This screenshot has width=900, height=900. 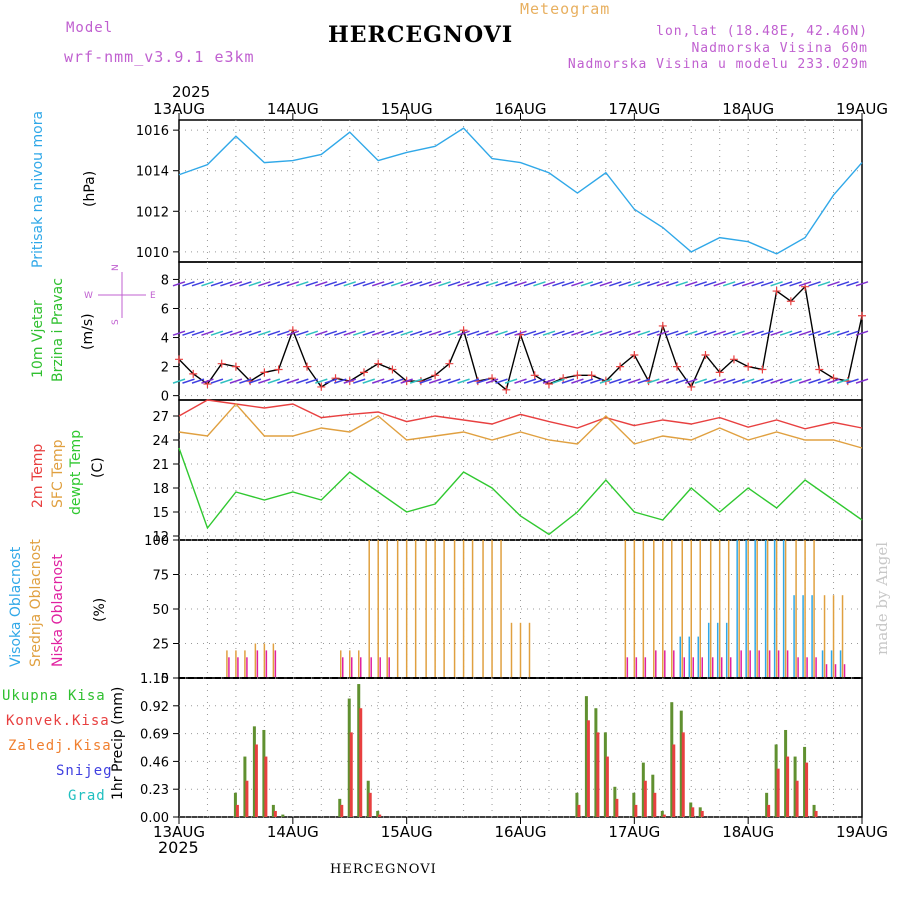 I want to click on time-label-top: 15AUG, so click(x=407, y=109).